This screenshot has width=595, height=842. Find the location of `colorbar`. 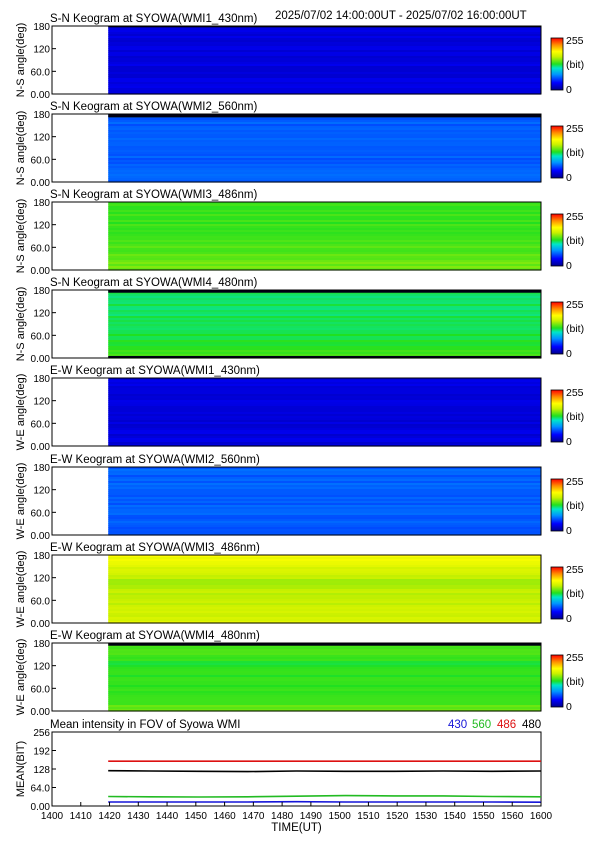

colorbar is located at coordinates (557, 681).